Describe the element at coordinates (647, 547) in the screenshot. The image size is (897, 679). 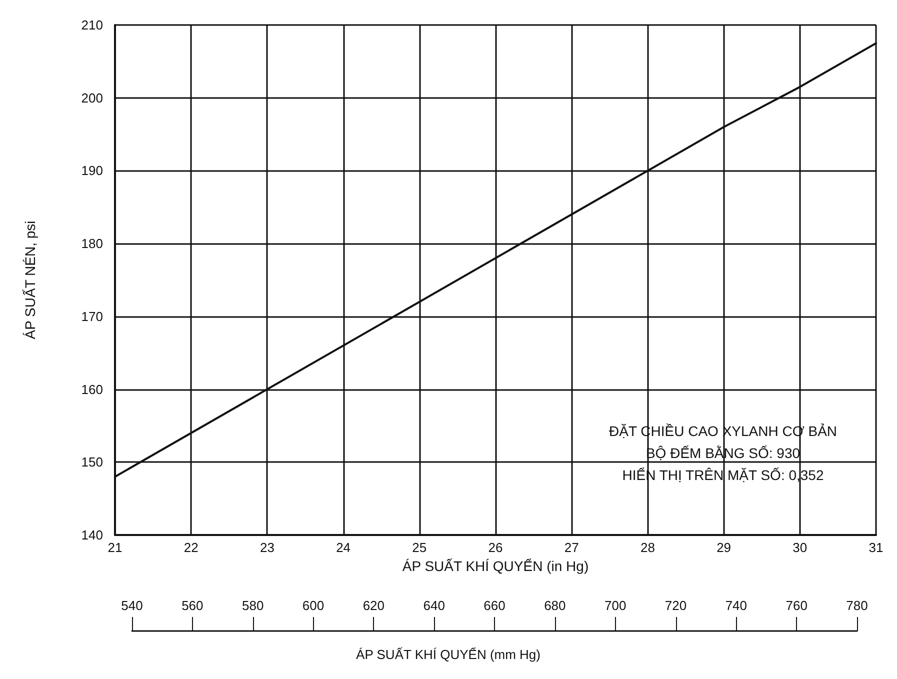
I see `x-tick-label: 28` at that location.